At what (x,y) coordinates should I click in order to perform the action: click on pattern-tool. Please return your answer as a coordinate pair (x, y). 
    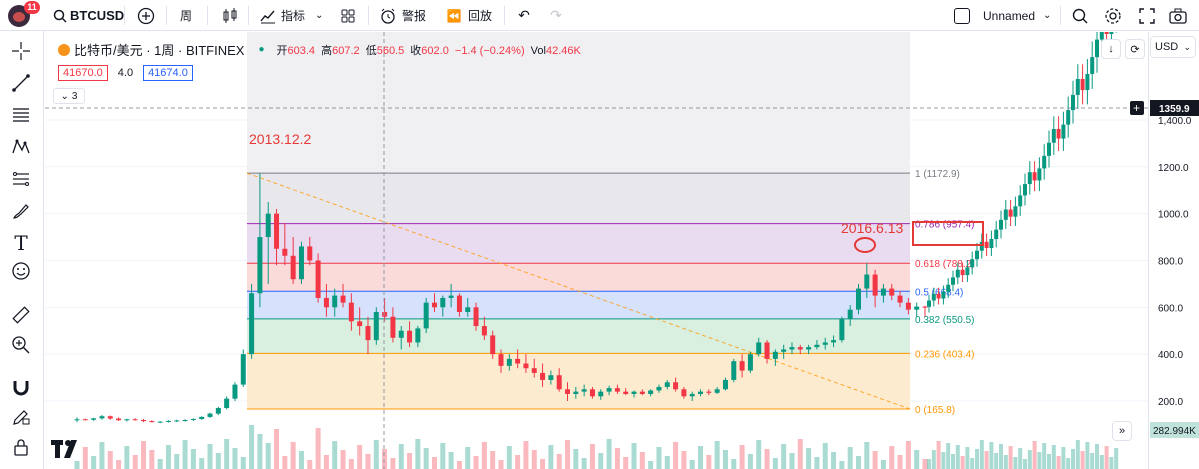
    Looking at the image, I should click on (21, 149).